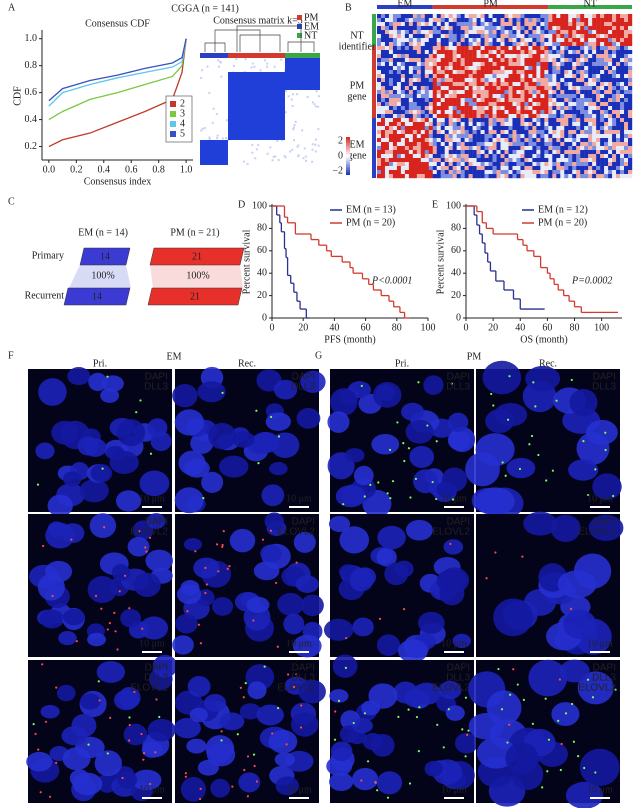  I want to click on legend-swatch, so click(173, 114).